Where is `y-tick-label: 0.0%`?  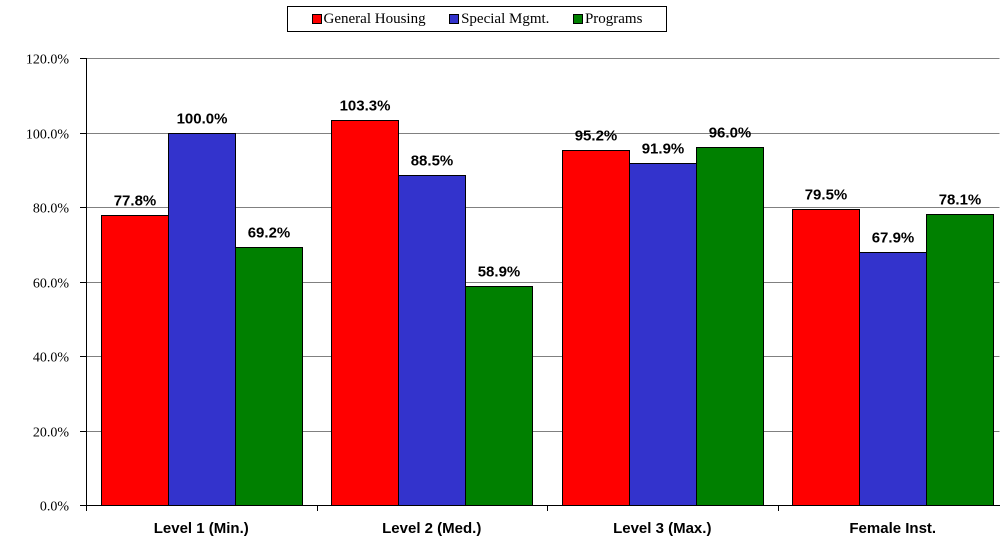 y-tick-label: 0.0% is located at coordinates (55, 506).